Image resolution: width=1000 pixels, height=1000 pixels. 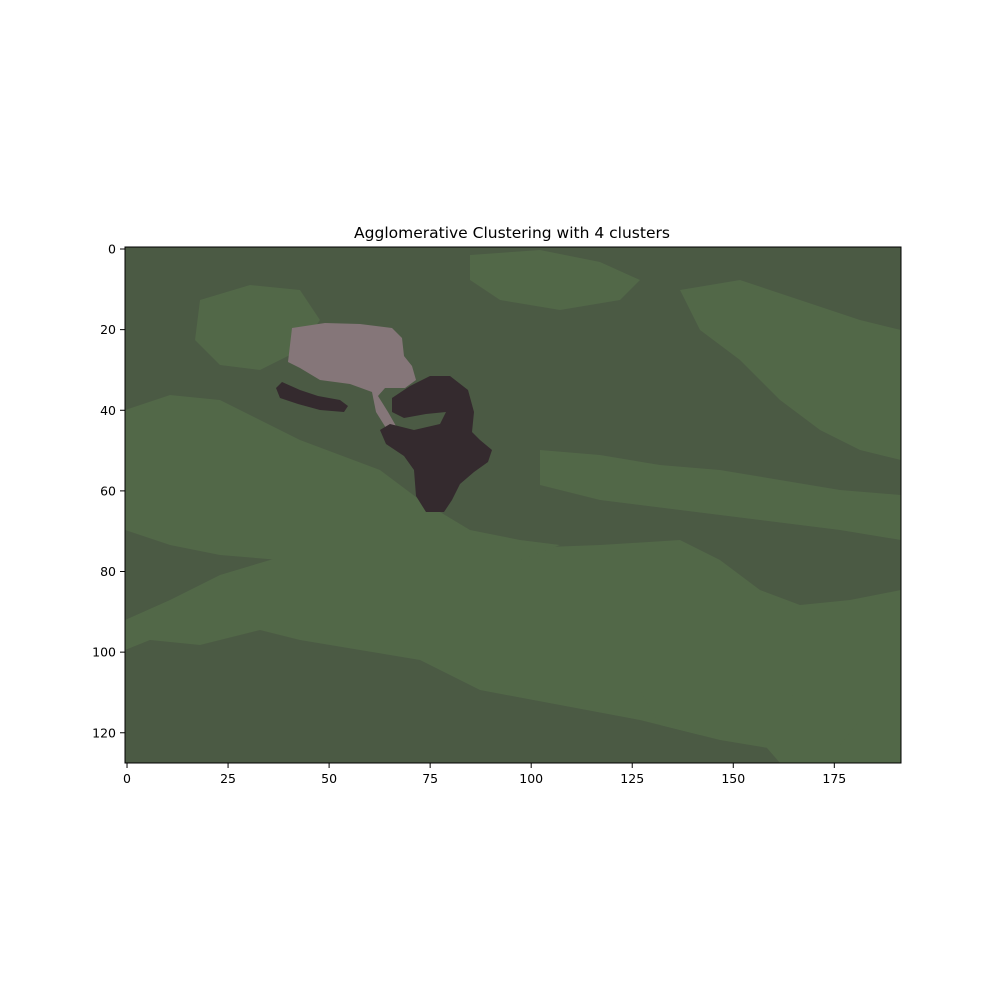 What do you see at coordinates (108, 410) in the screenshot?
I see `y-tick-label: 40` at bounding box center [108, 410].